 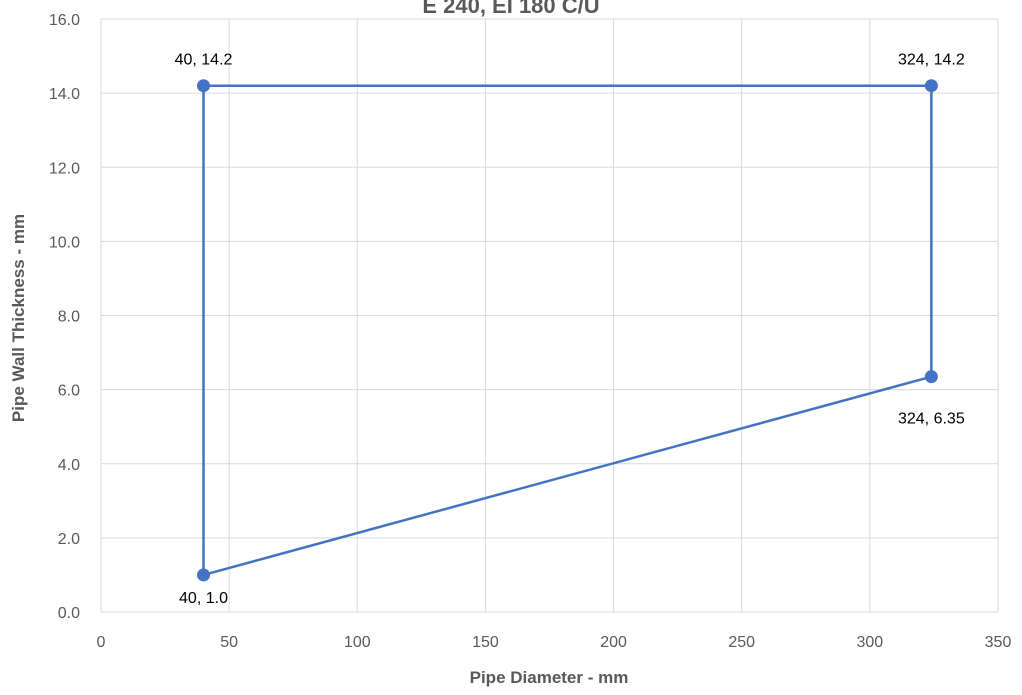 I want to click on y-tick-label: 10.0, so click(x=64, y=242).